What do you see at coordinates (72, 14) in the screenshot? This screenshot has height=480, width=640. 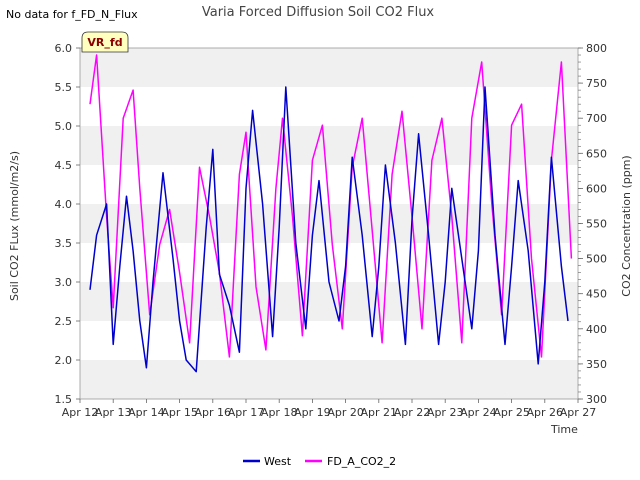 I see `no-data-note: No data for f_FD_N_Flux` at bounding box center [72, 14].